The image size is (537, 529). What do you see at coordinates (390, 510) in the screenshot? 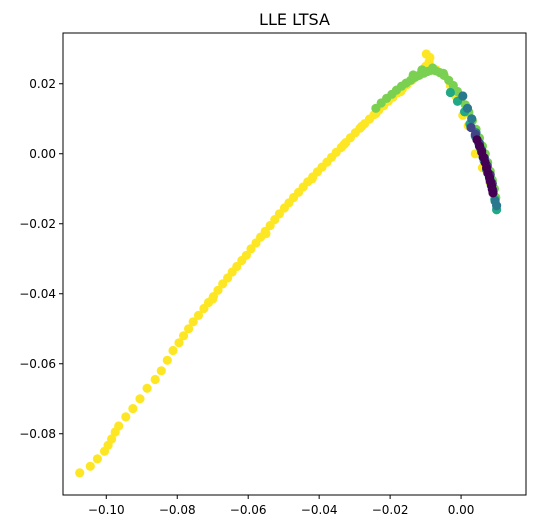
I see `x-tick-label: −0.02` at bounding box center [390, 510].